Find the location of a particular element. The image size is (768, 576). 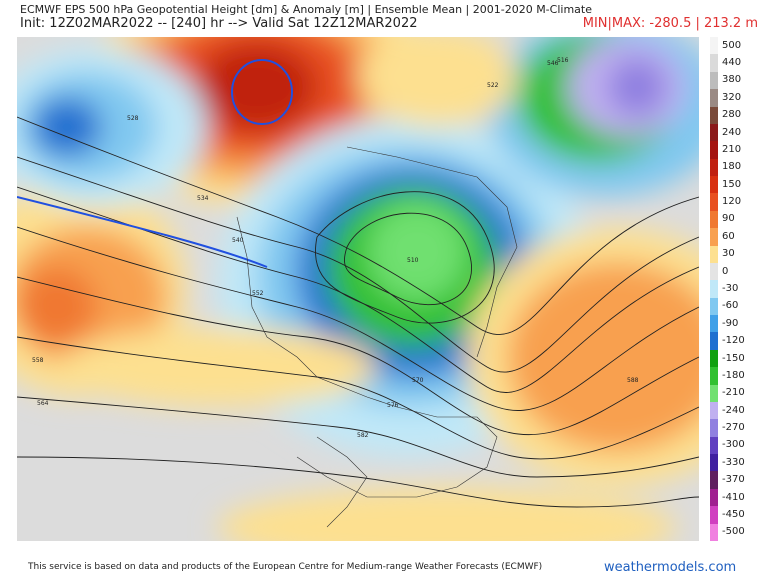

colorbar-label: -270 is located at coordinates (733, 428).